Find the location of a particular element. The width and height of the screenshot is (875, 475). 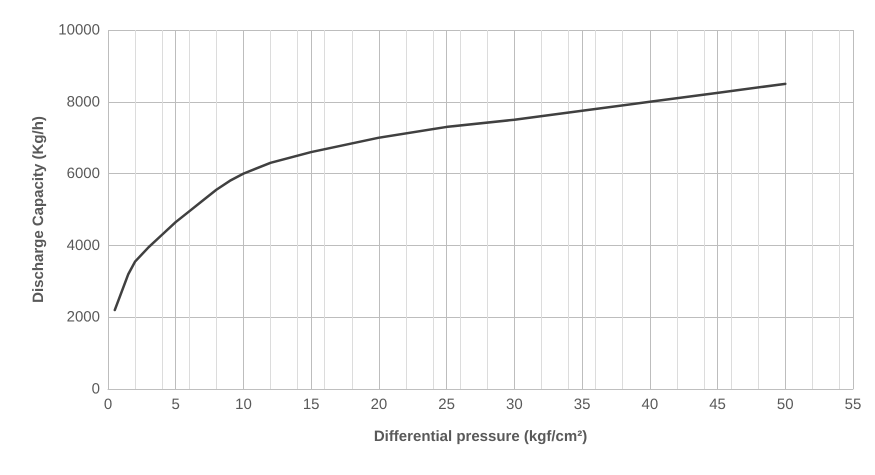

x-tick-label: 50 is located at coordinates (785, 404).